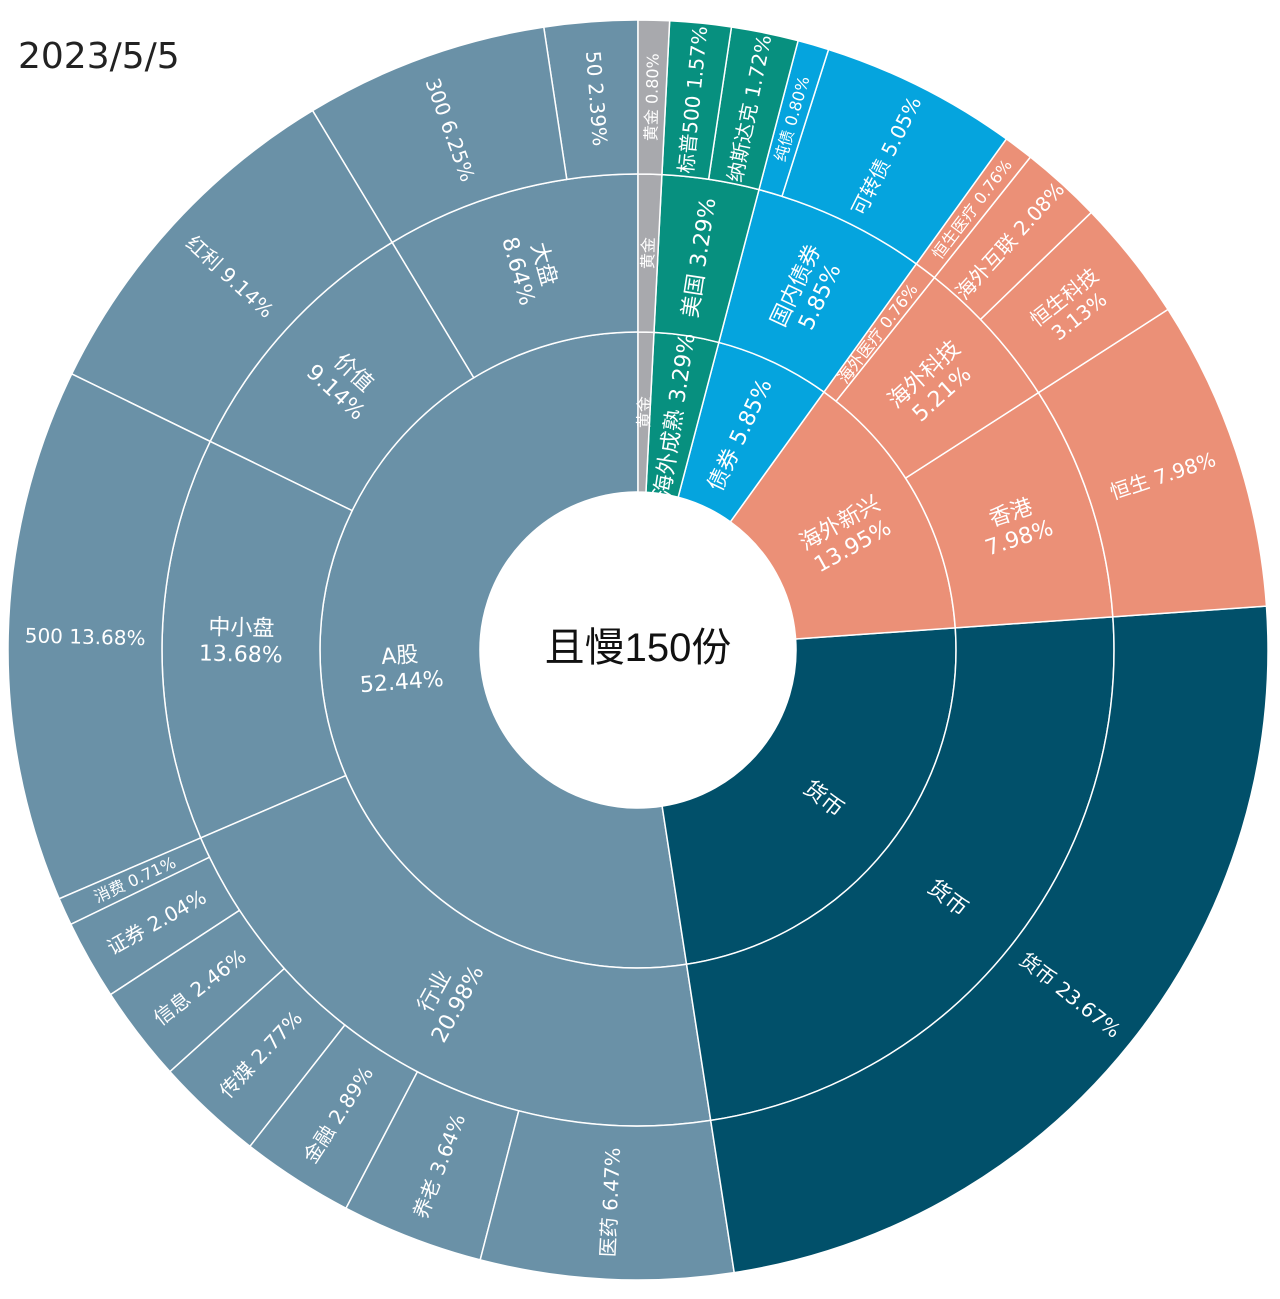 The height and width of the screenshot is (1299, 1280). Describe the element at coordinates (648, 253) in the screenshot. I see `middle-label-10: 黄金` at that location.